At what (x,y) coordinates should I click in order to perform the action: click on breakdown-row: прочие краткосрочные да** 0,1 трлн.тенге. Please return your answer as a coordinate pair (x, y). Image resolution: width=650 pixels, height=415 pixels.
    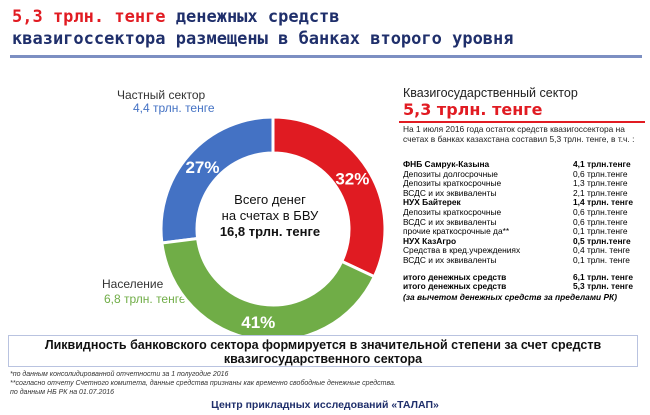
    Looking at the image, I should click on (523, 232).